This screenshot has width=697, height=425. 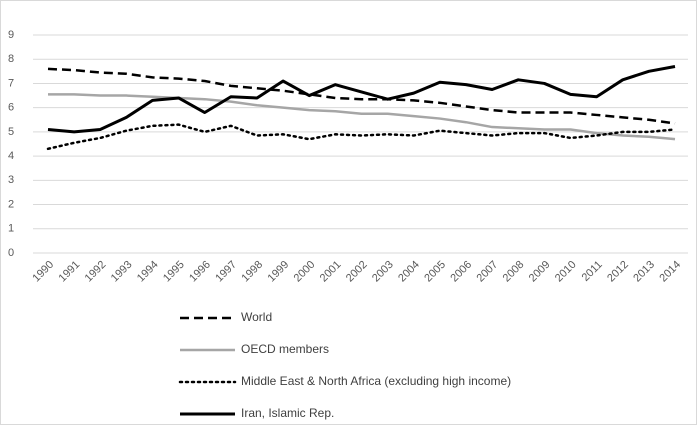 I want to click on y-tick-label: 7, so click(x=11, y=83).